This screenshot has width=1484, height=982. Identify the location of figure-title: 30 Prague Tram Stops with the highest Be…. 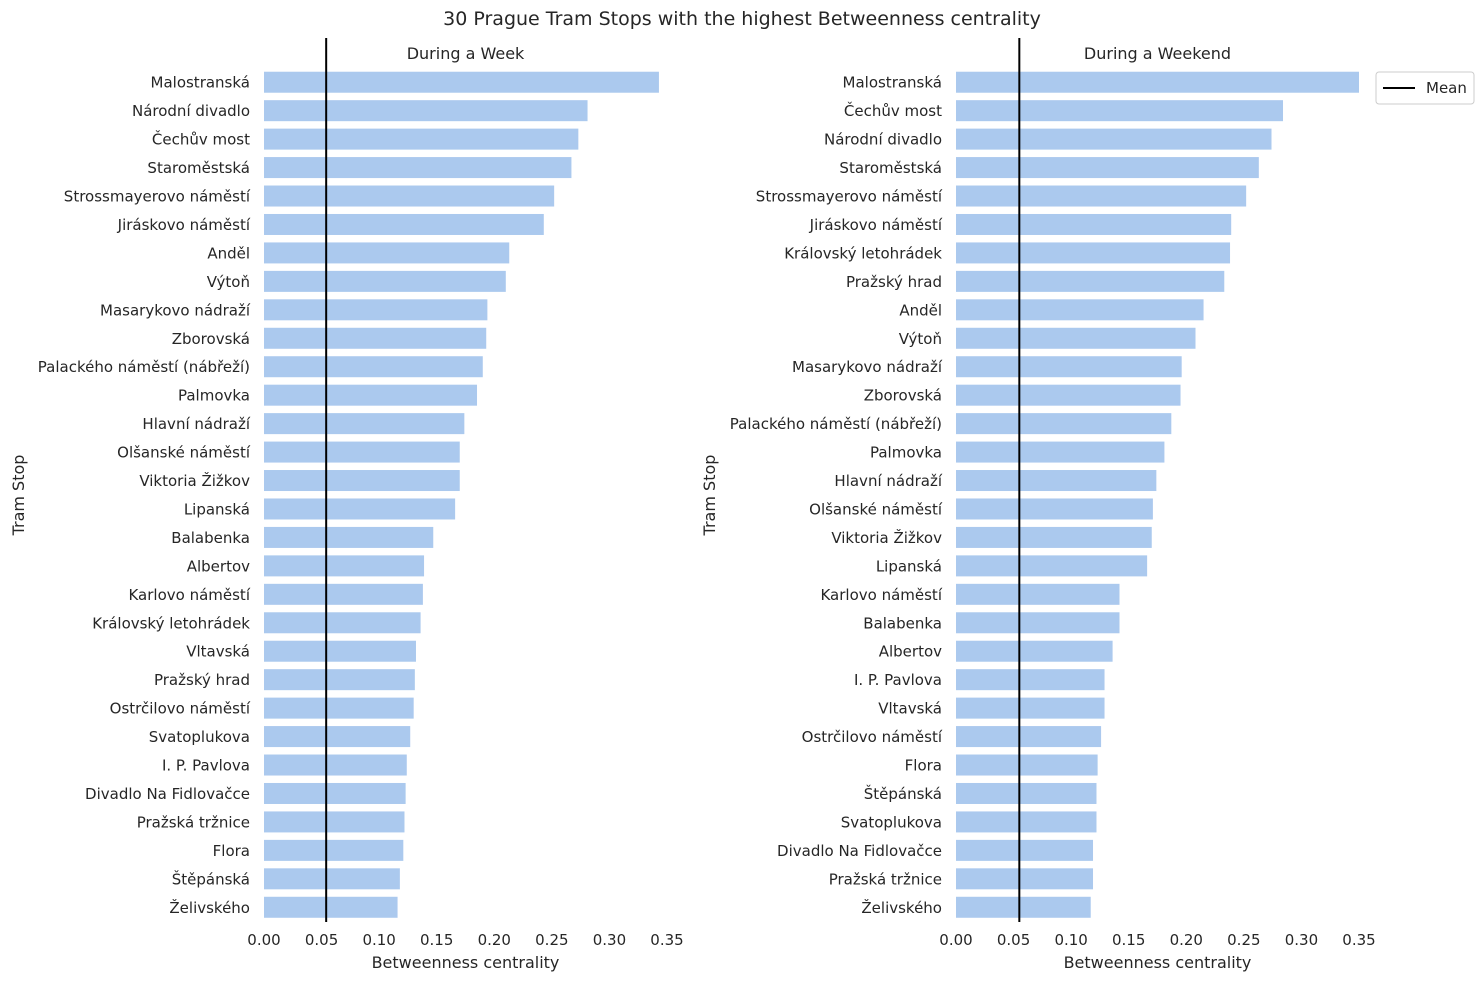
(742, 19).